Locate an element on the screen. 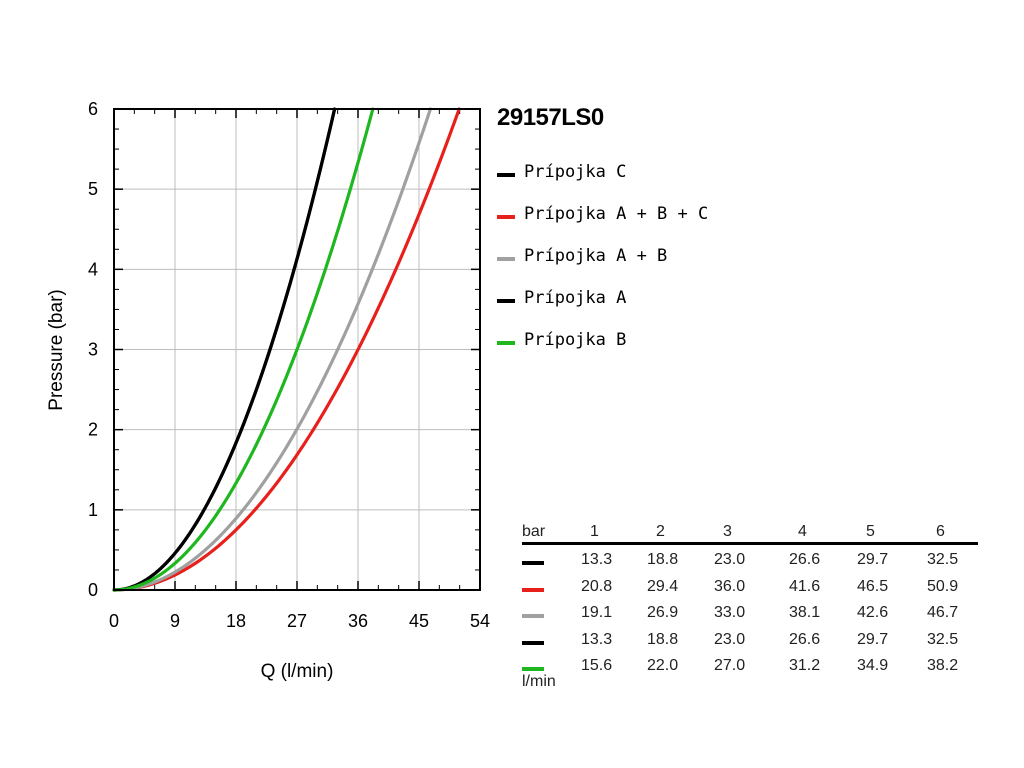 The width and height of the screenshot is (1024, 768). y-tick-label: 6 is located at coordinates (93, 109).